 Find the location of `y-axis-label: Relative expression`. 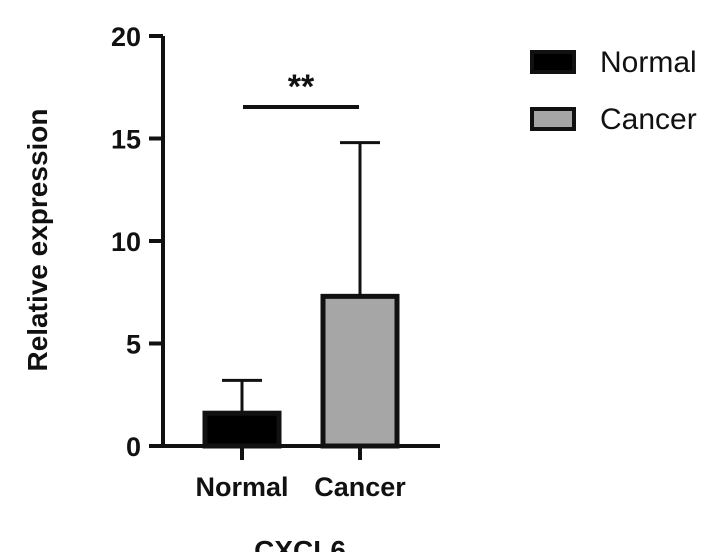

y-axis-label: Relative expression is located at coordinates (37, 239).